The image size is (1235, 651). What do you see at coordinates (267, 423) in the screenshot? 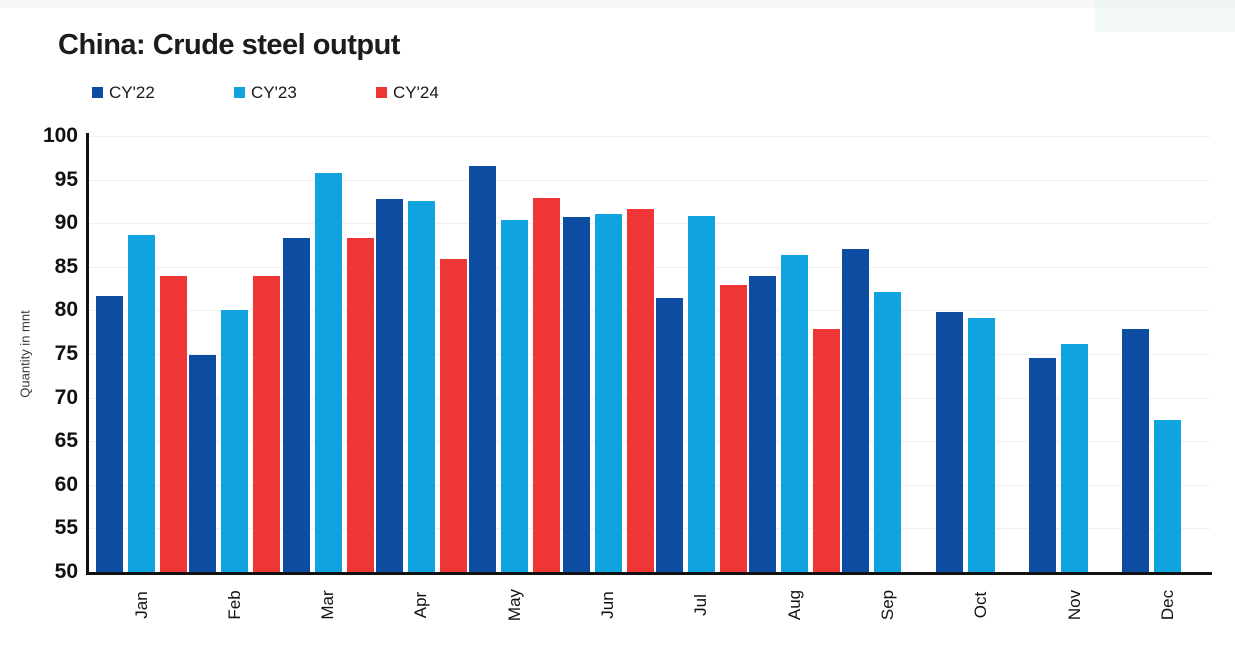
I see `bar-cy24-feb` at bounding box center [267, 423].